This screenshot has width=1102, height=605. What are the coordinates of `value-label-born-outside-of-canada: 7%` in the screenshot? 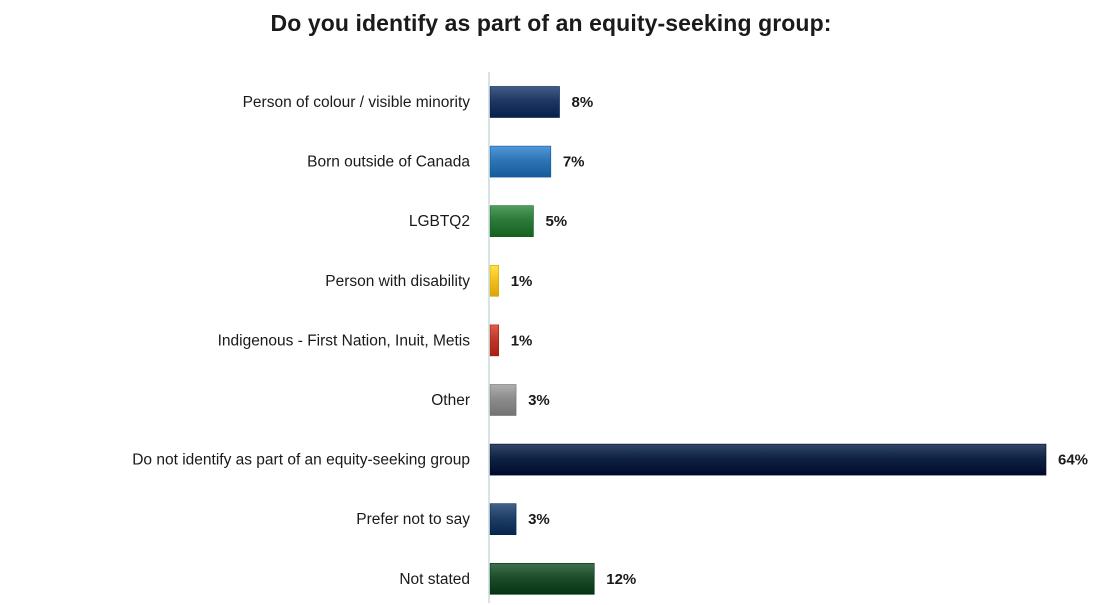 It's located at (574, 162).